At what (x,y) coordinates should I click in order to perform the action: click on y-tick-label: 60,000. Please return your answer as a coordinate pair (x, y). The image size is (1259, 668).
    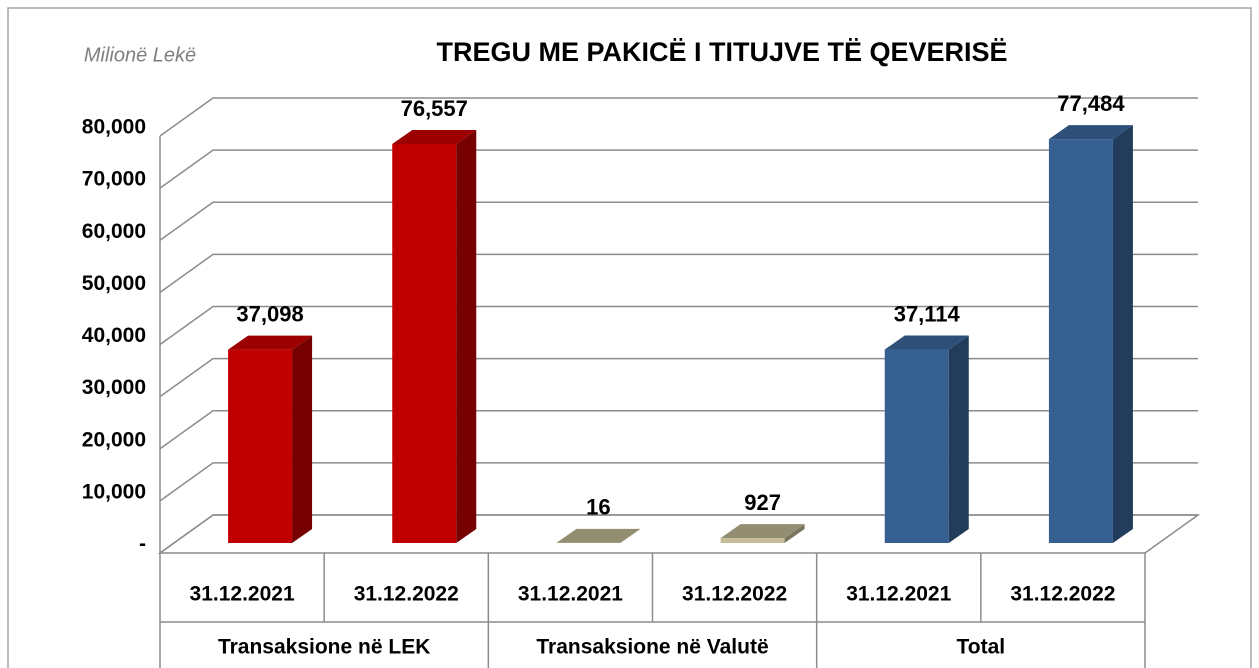
    Looking at the image, I should click on (114, 231).